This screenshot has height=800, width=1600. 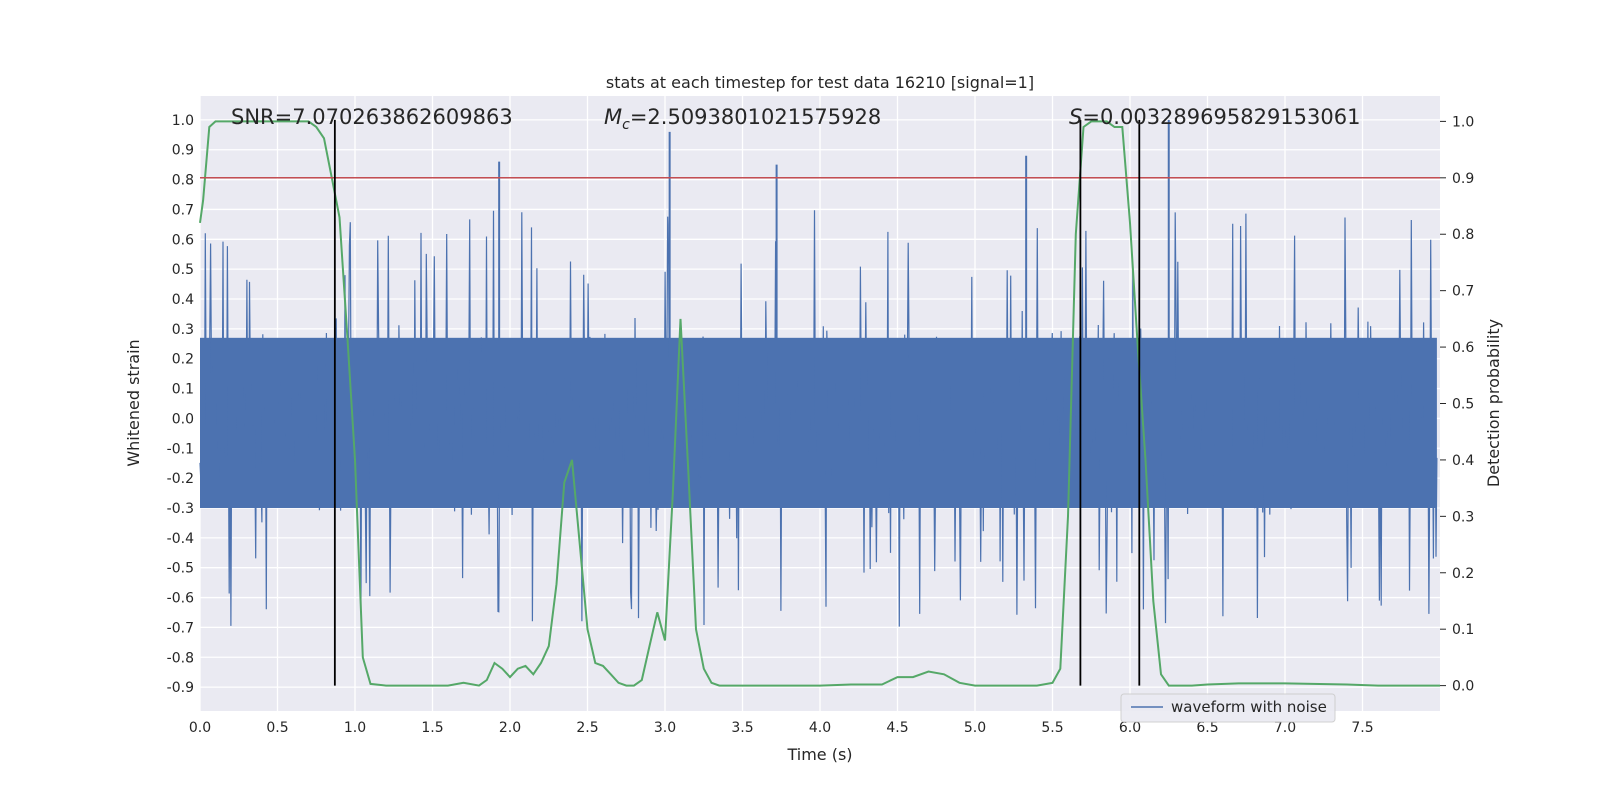 I want to click on y-tick-label: 1.0, so click(x=183, y=121).